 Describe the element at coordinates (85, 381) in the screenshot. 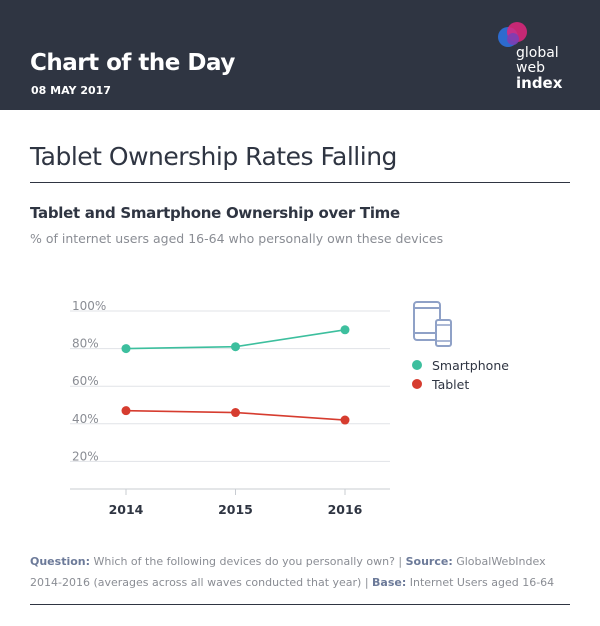

I see `y-tick-label: 60%` at that location.